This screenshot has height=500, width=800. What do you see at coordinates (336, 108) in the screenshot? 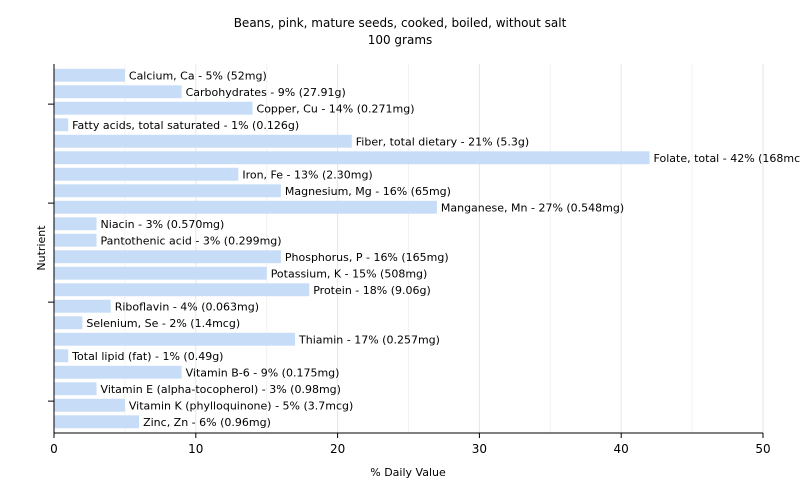
I see `bar-label: Copper, Cu - 14% (0.271mg)` at bounding box center [336, 108].